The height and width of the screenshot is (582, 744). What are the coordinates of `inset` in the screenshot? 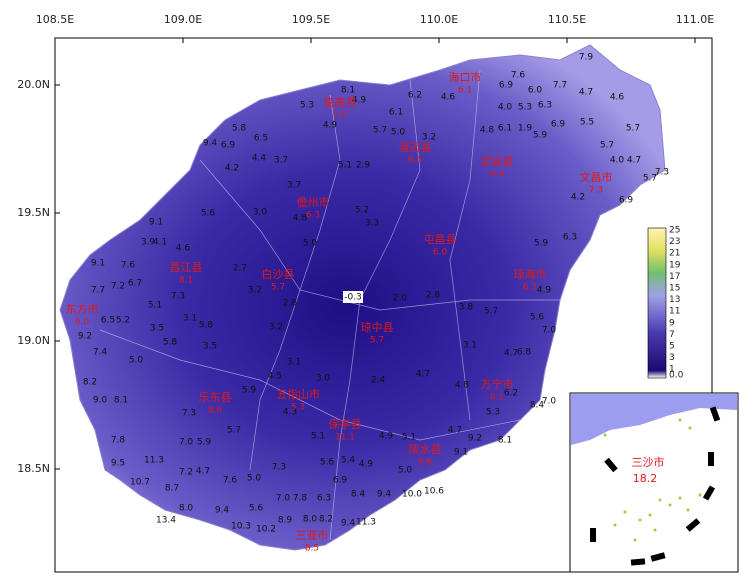 It's located at (654, 482).